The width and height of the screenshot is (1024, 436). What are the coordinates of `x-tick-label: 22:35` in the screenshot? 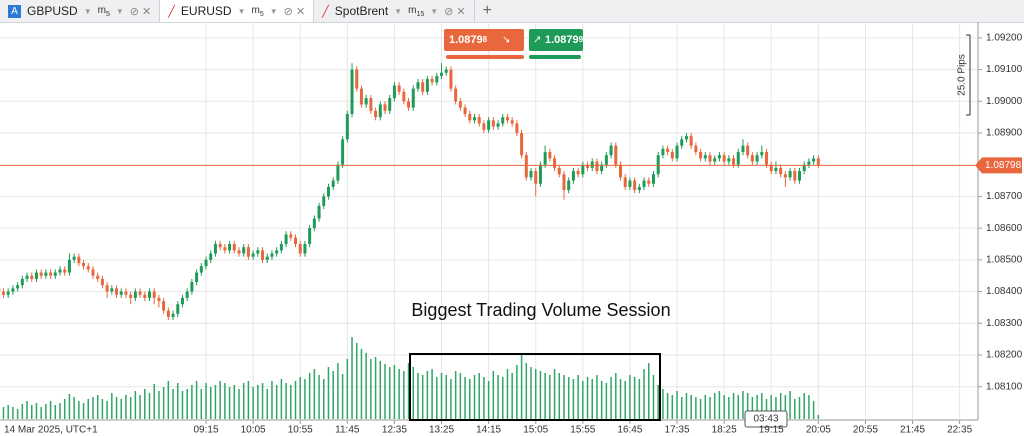 It's located at (959, 430).